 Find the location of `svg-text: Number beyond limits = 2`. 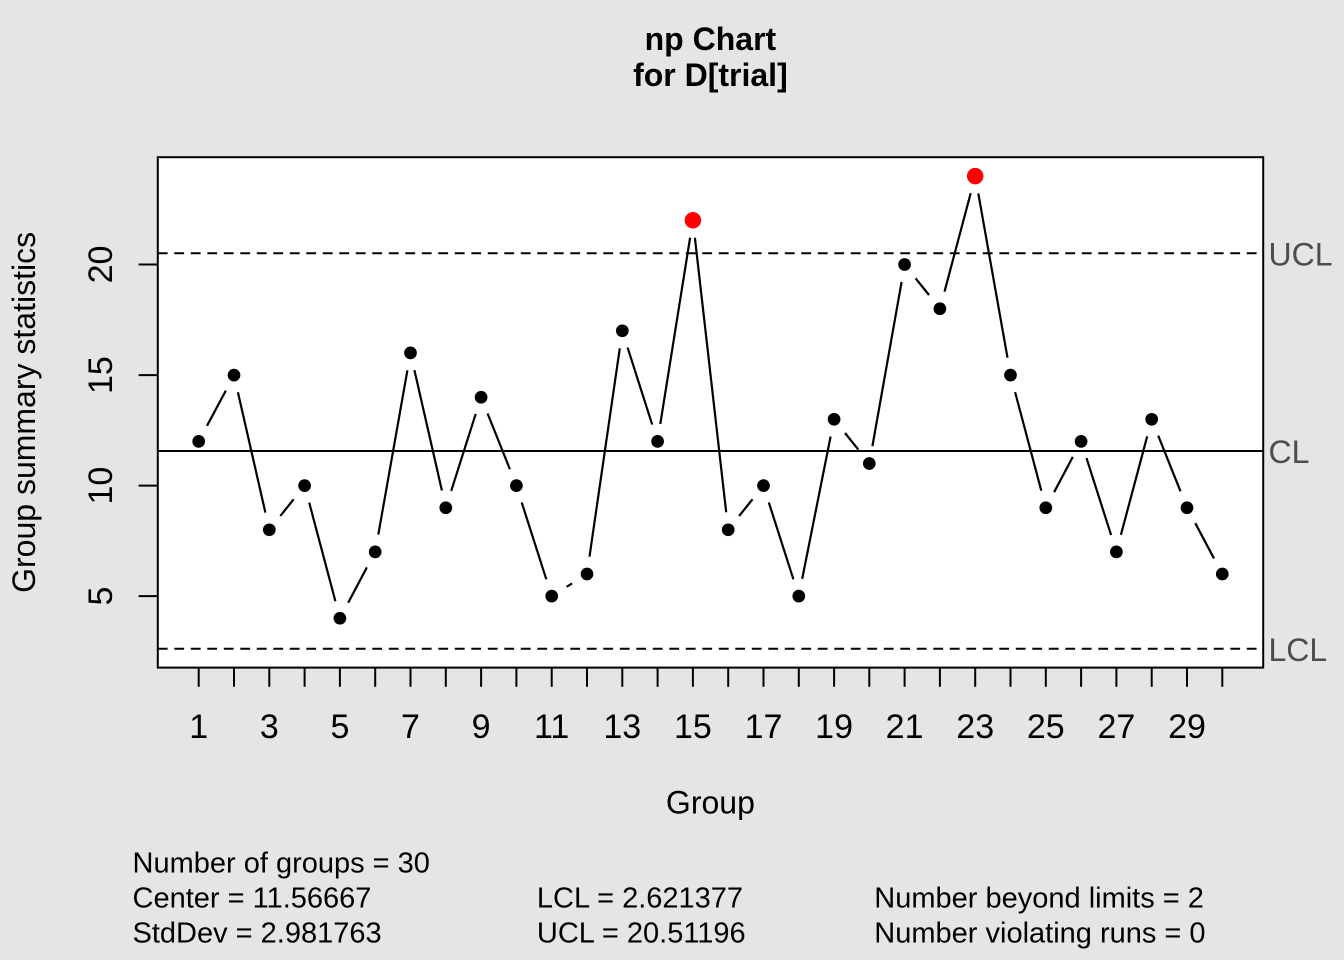

svg-text: Number beyond limits = 2 is located at coordinates (1039, 899).